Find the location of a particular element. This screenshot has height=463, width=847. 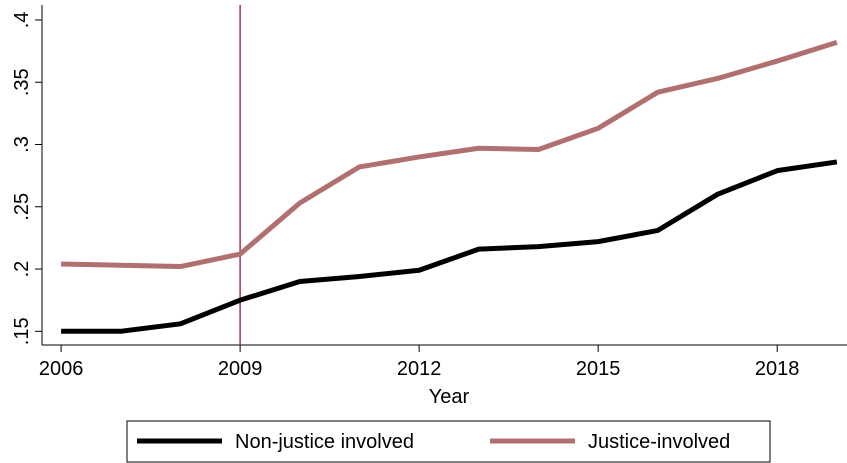

y-tick-label: .25 is located at coordinates (22, 207).